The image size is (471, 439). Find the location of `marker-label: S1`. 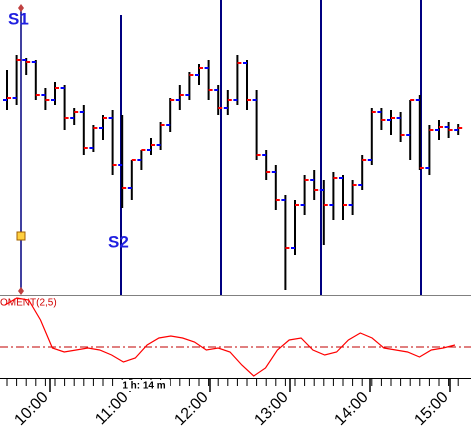

marker-label: S1 is located at coordinates (18, 18).